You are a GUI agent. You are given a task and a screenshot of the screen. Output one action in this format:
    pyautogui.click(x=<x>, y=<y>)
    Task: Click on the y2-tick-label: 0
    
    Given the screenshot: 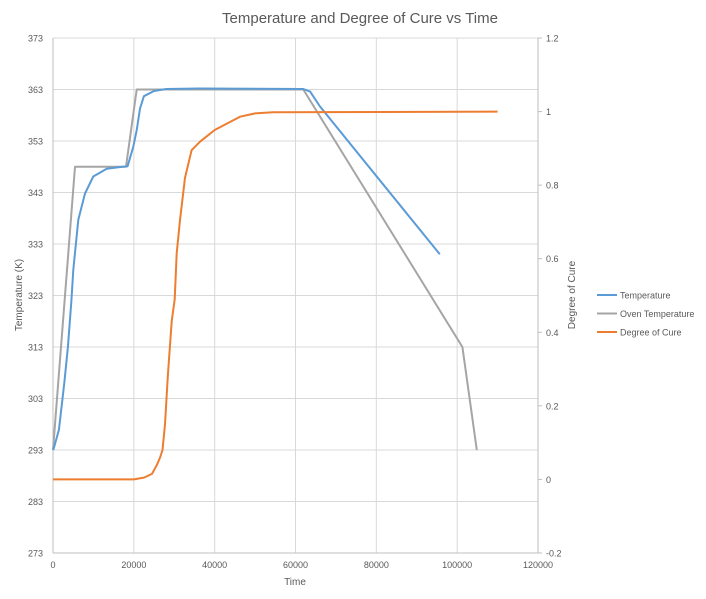 What is the action you would take?
    pyautogui.click(x=548, y=480)
    